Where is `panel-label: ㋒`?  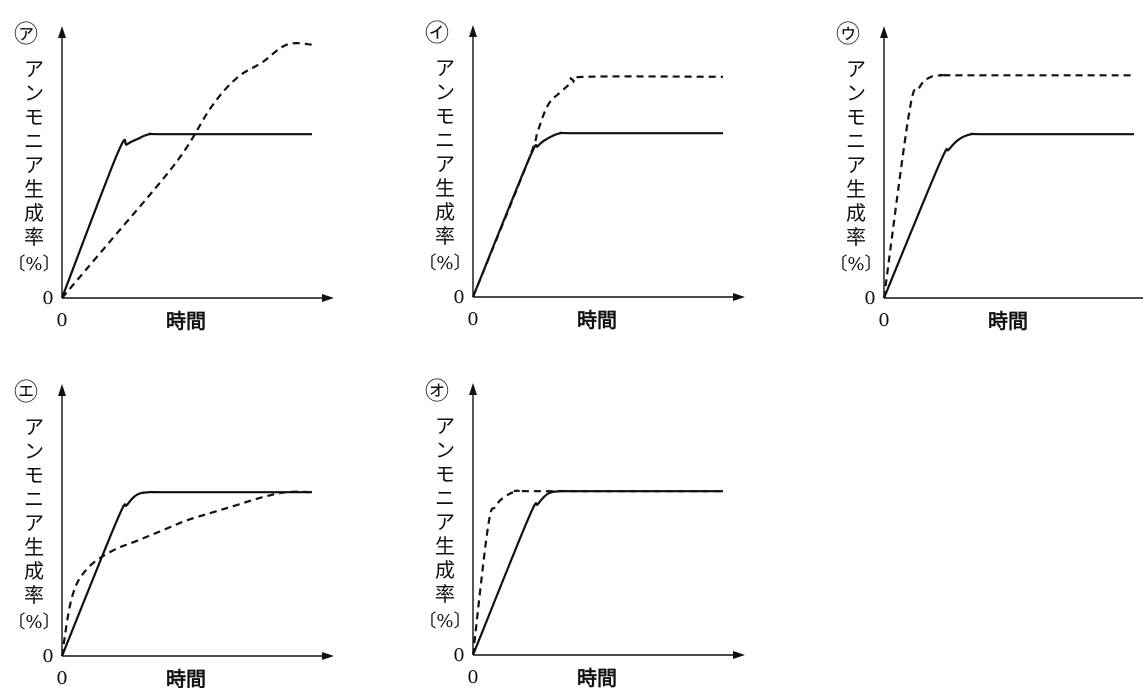 panel-label: ㋒ is located at coordinates (848, 34).